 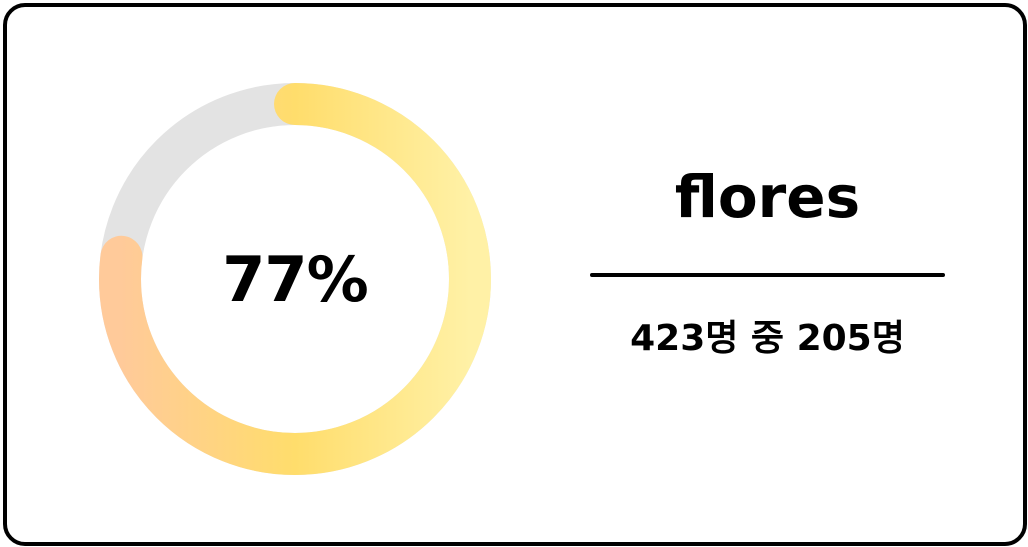 What do you see at coordinates (767, 275) in the screenshot?
I see `divider` at bounding box center [767, 275].